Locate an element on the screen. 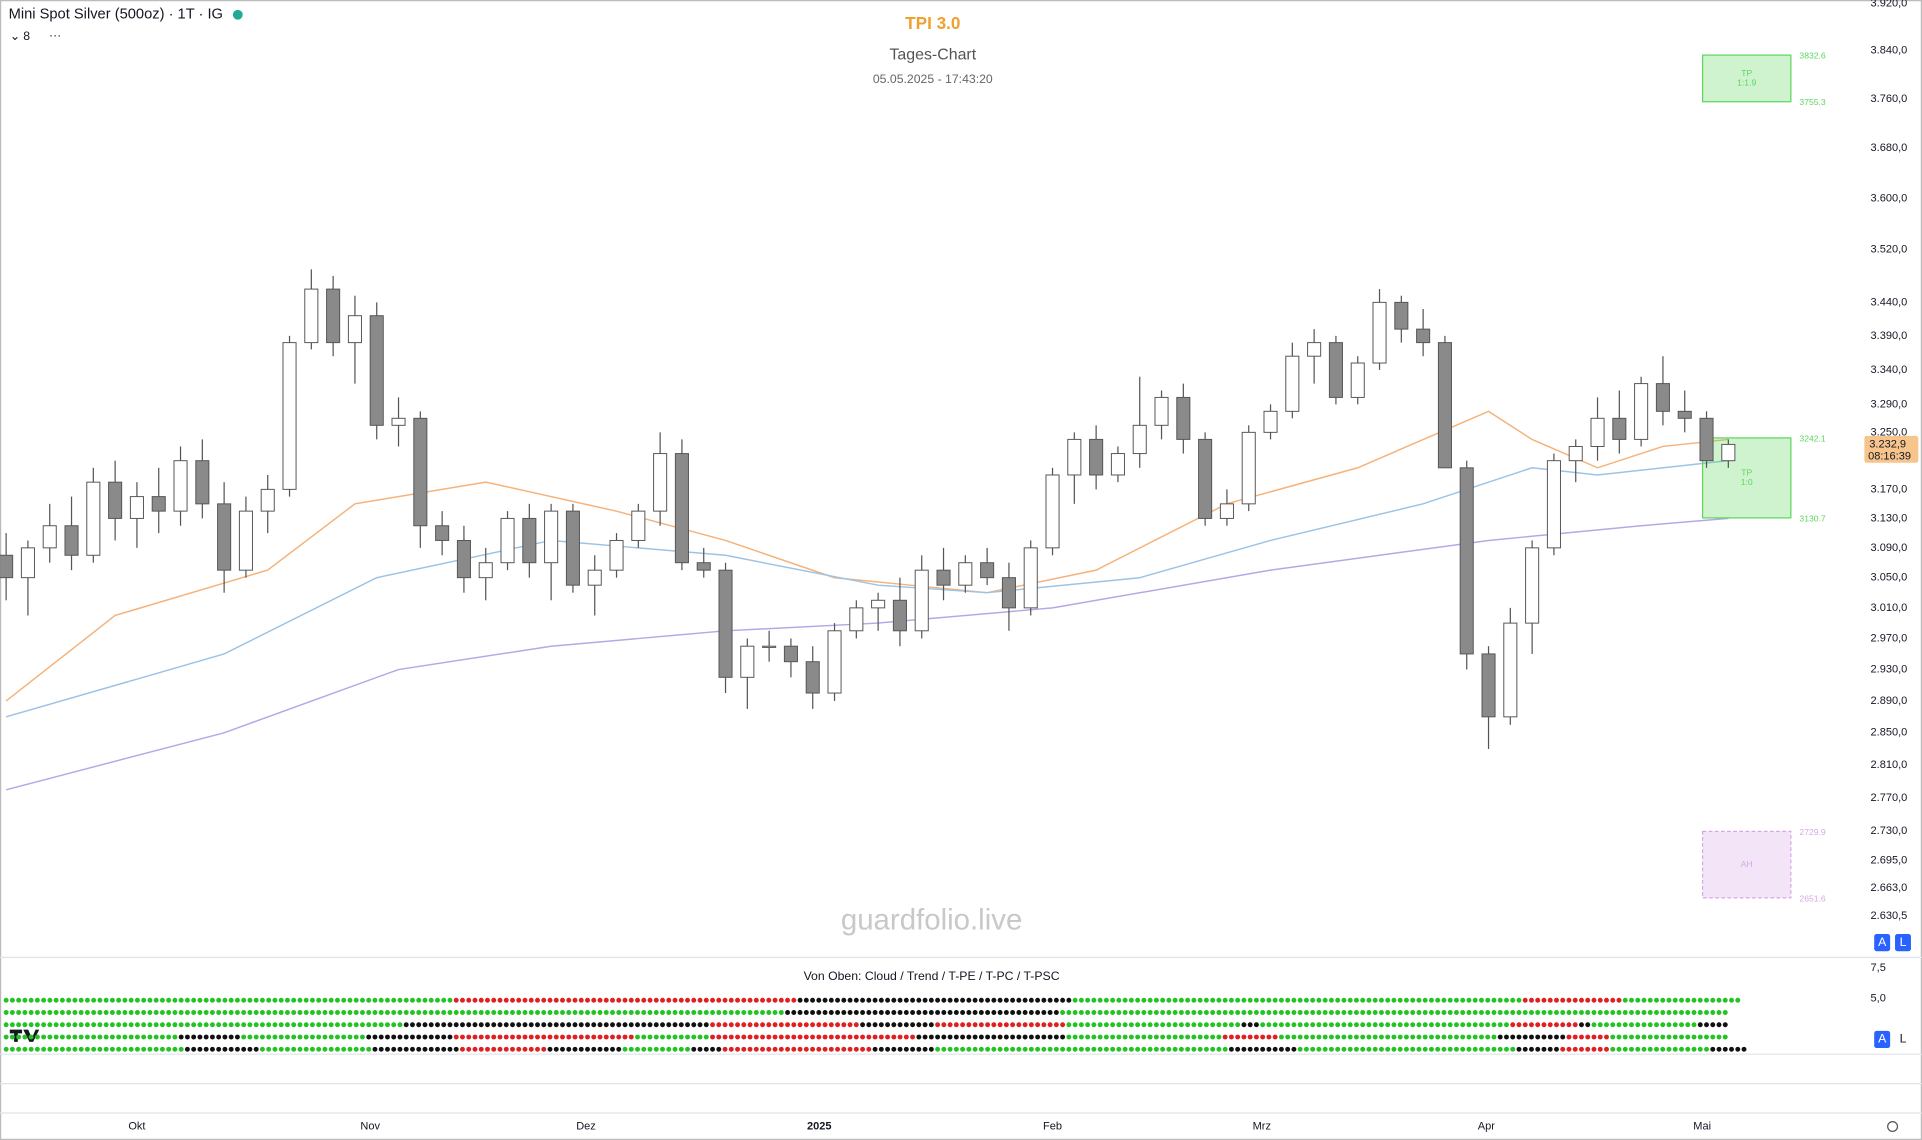 The height and width of the screenshot is (1140, 1922). more-menu: ··· is located at coordinates (55, 35).